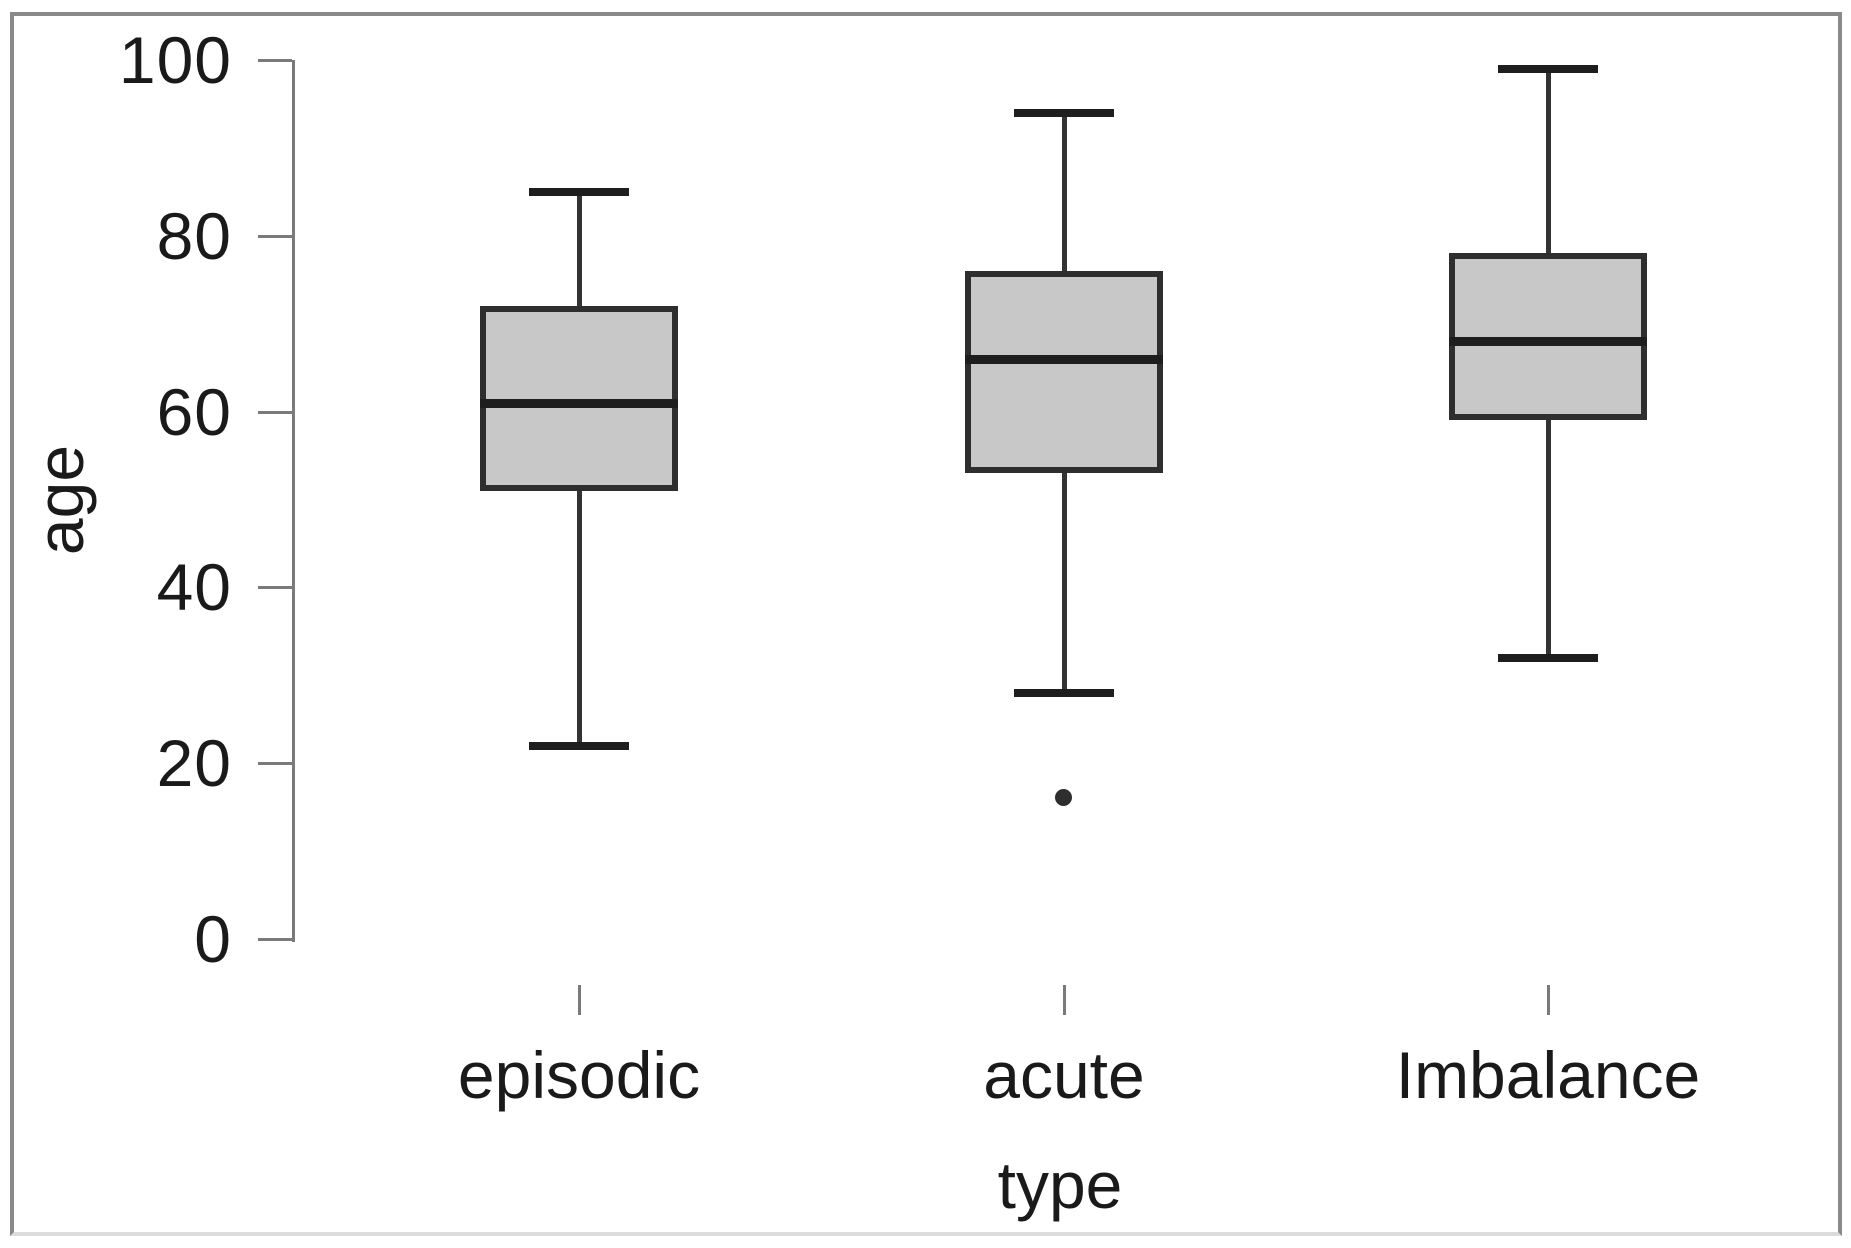  I want to click on x-category-label: acute, so click(1064, 1075).